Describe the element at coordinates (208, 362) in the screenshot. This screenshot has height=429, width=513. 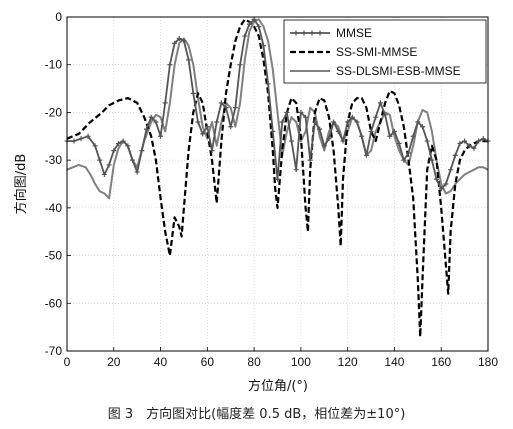
I see `x-tick-label: 60` at that location.